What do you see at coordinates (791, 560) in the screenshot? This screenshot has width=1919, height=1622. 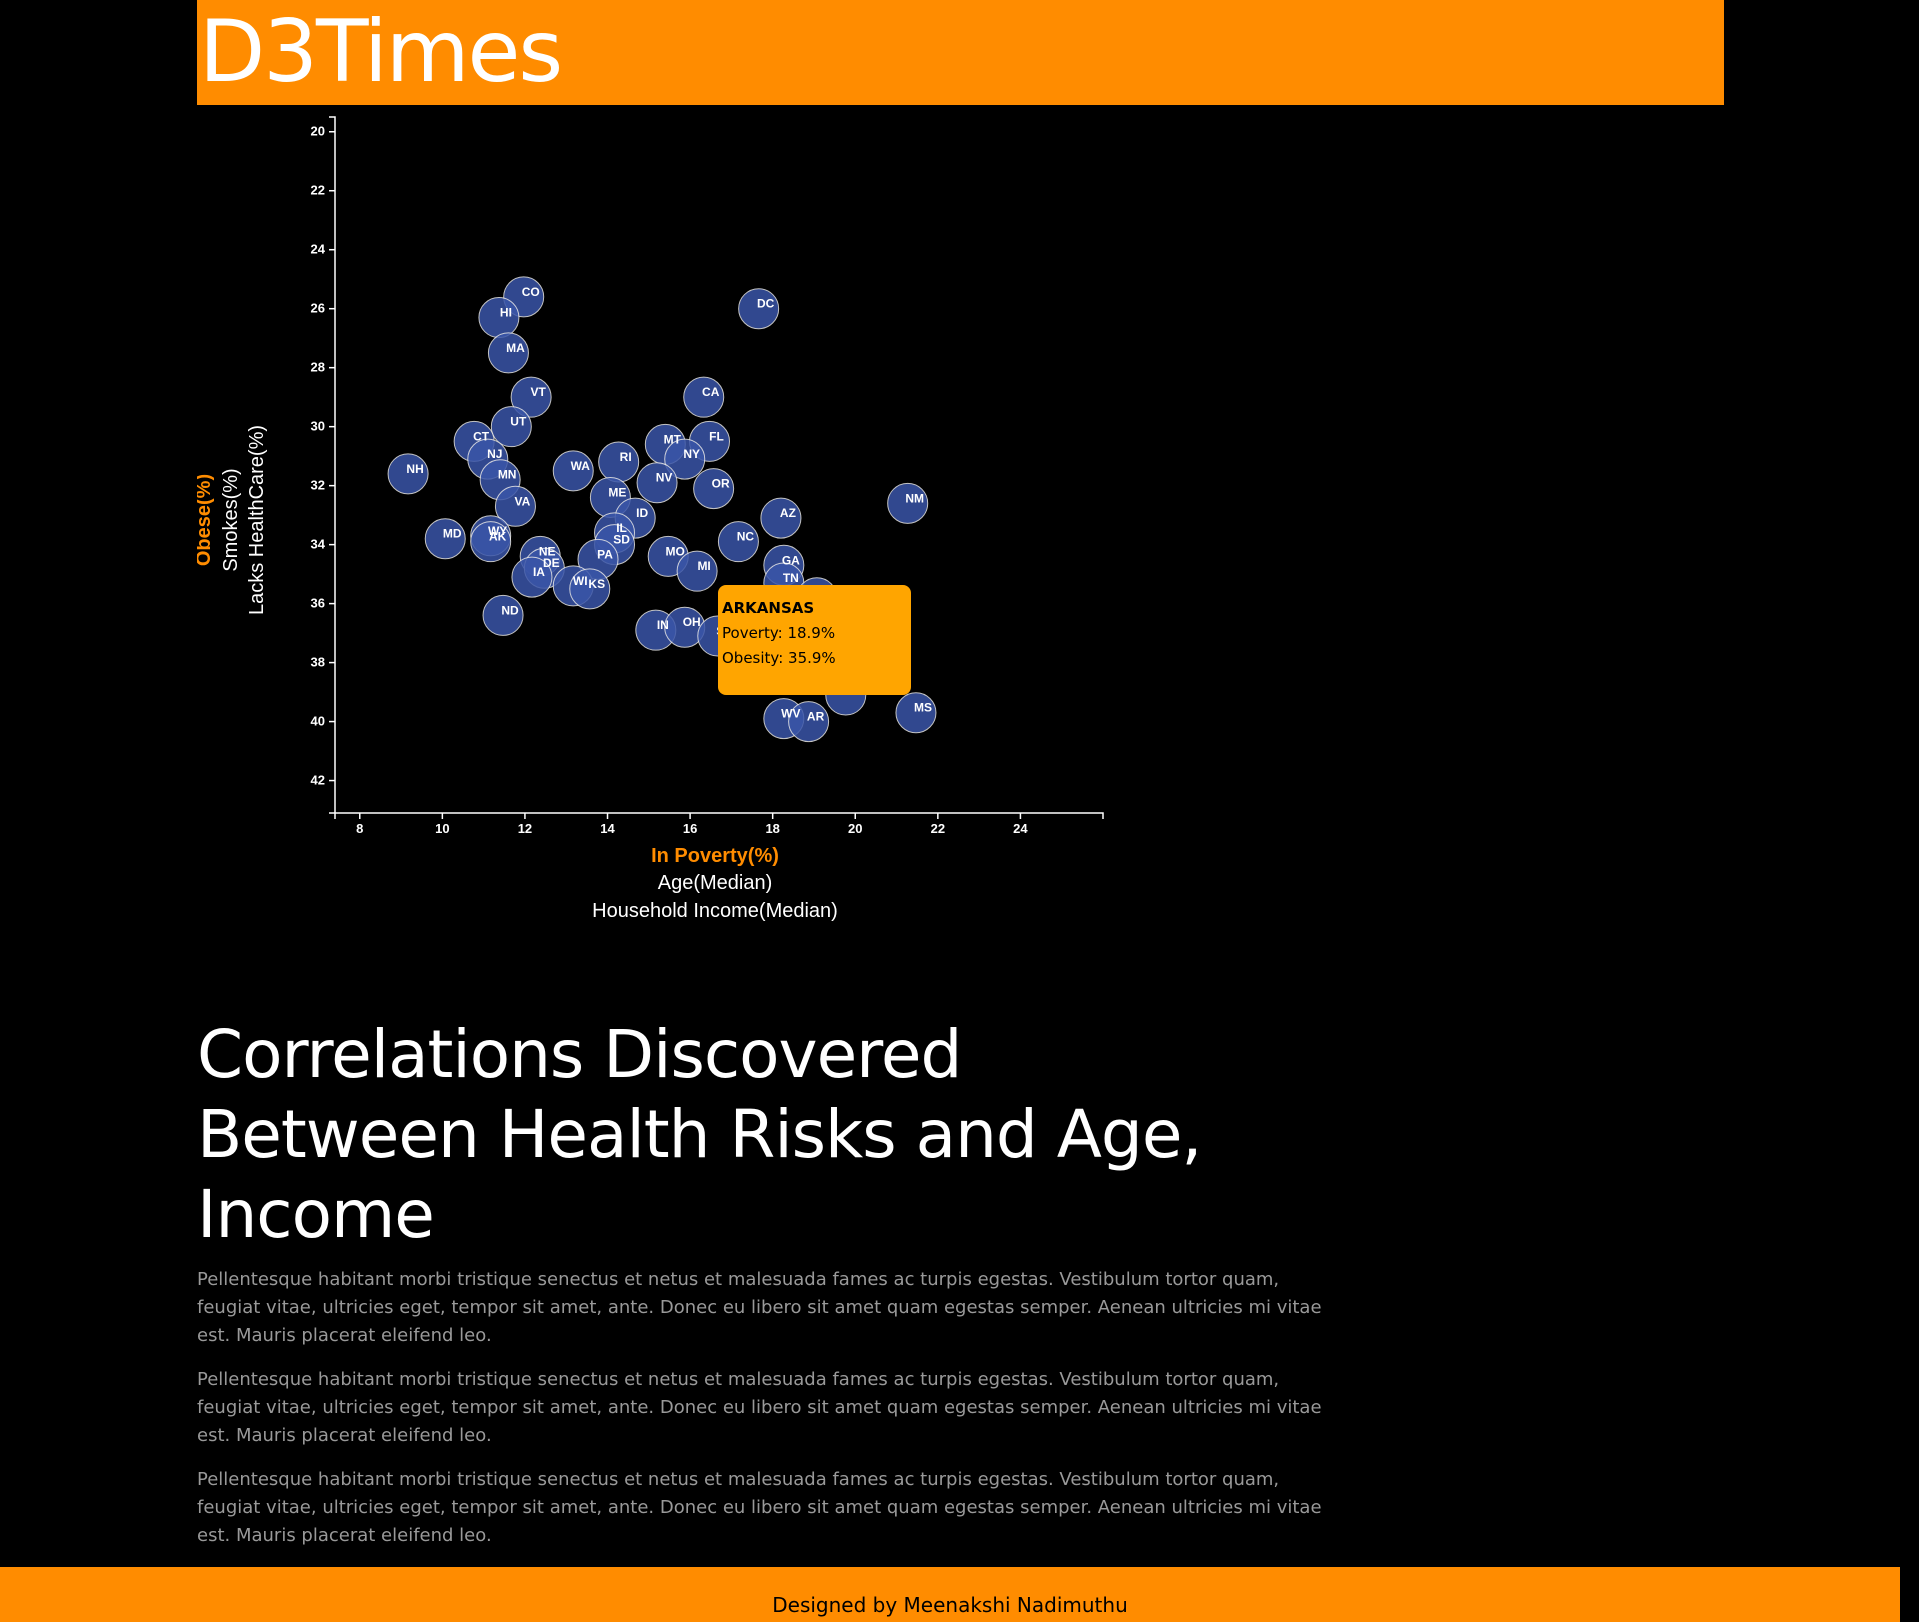 I see `state-label-ga: GA` at bounding box center [791, 560].